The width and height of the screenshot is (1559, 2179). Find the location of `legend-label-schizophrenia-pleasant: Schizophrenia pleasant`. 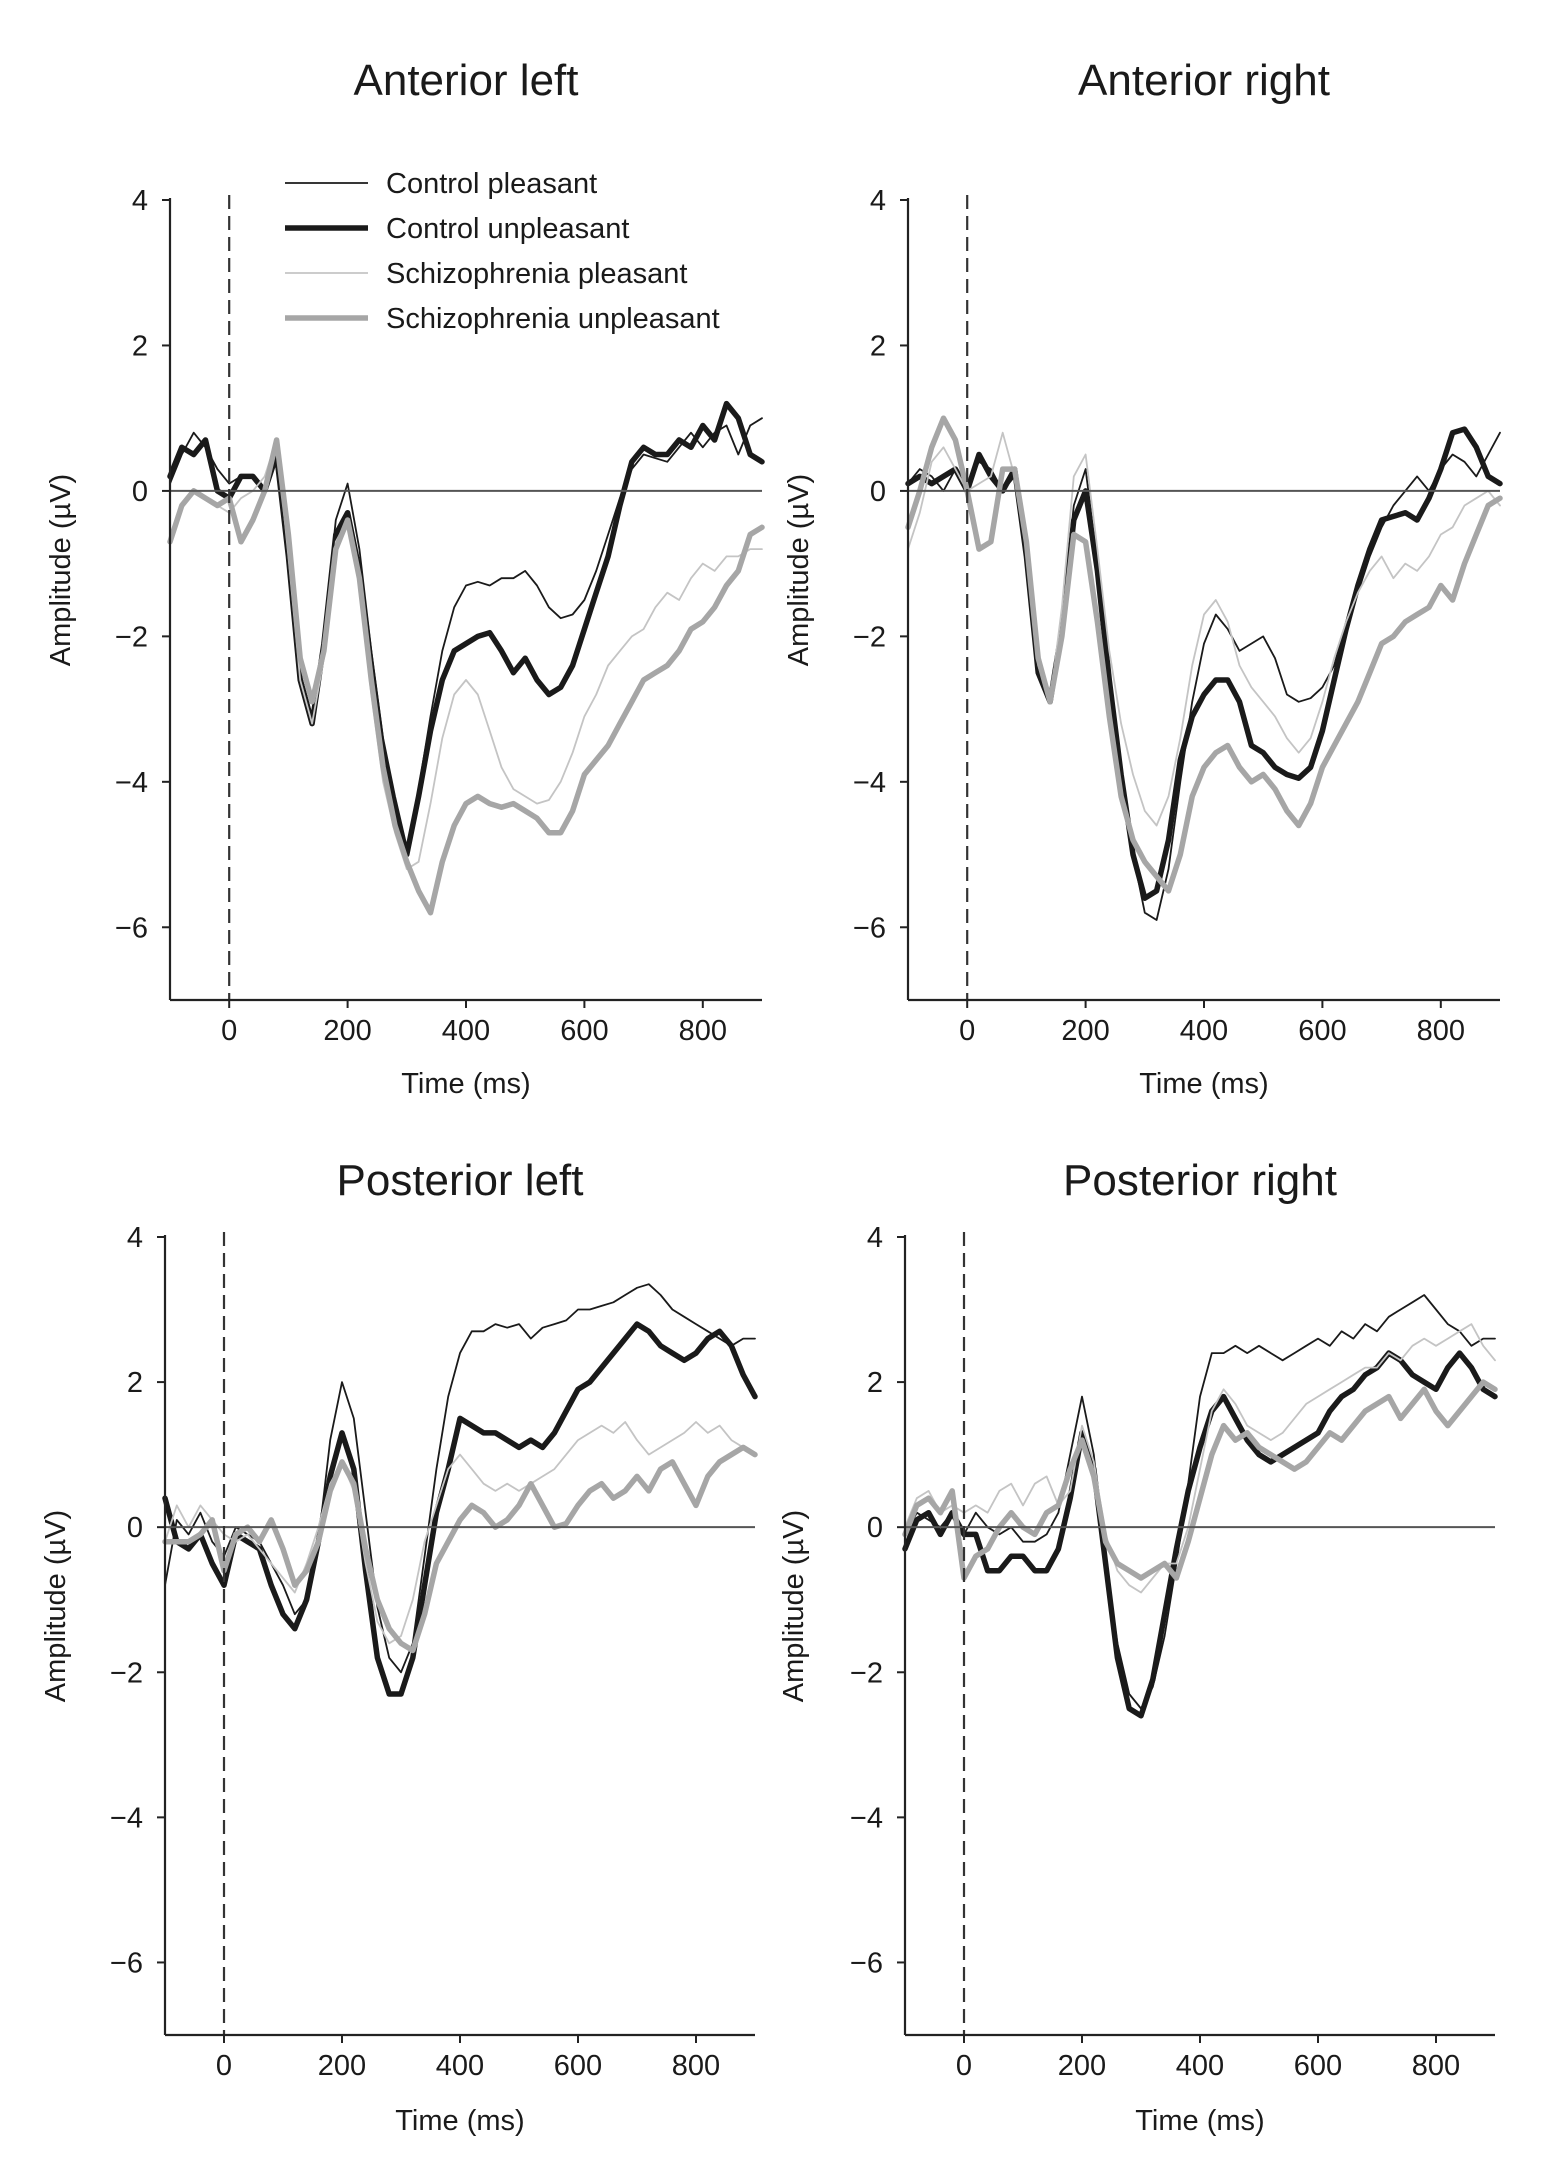

legend-label-schizophrenia-pleasant: Schizophrenia pleasant is located at coordinates (536, 274).